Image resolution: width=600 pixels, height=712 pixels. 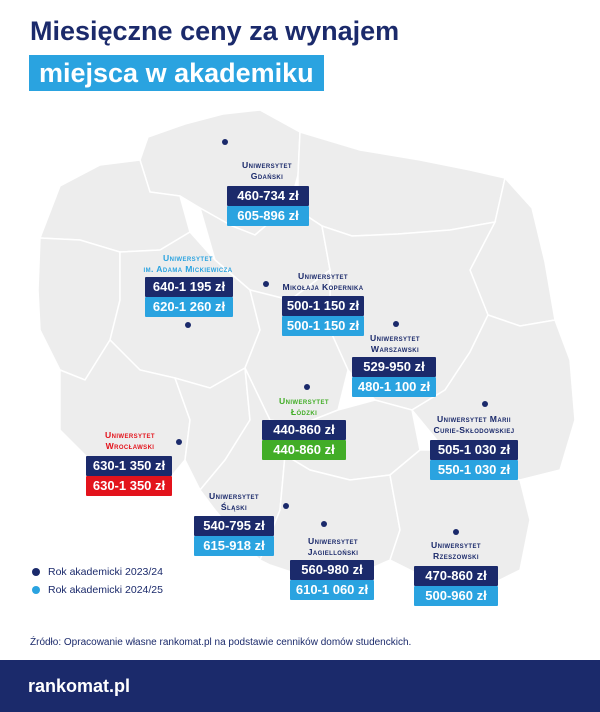 What do you see at coordinates (323, 326) in the screenshot?
I see `price-2024-torun: 500-1 150 zł` at bounding box center [323, 326].